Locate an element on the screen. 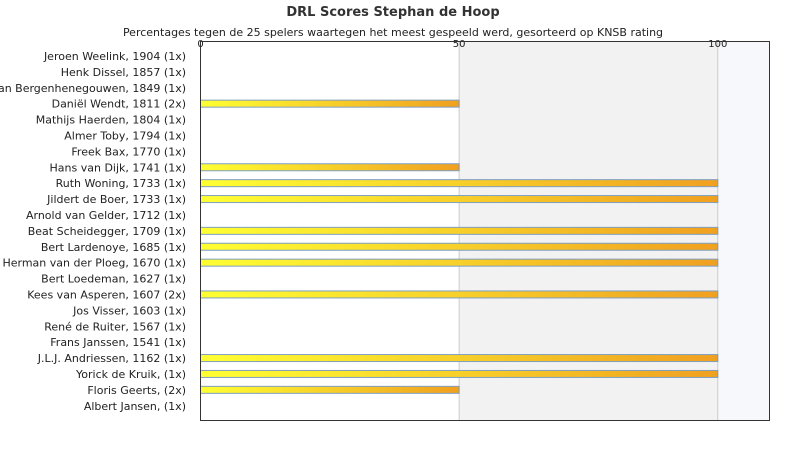 The image size is (790, 450). y-category-label: van Bergenhenegouwen, 1849 (1x) is located at coordinates (93, 88).